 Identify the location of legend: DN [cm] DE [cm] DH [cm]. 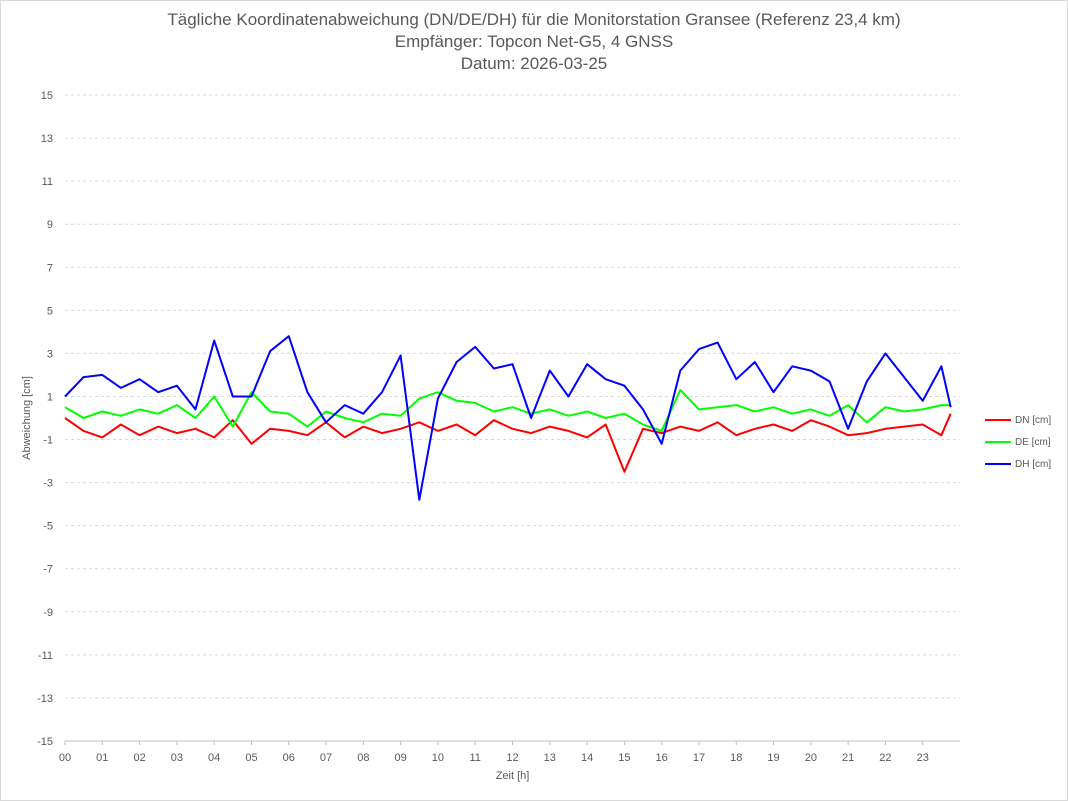
(1018, 442).